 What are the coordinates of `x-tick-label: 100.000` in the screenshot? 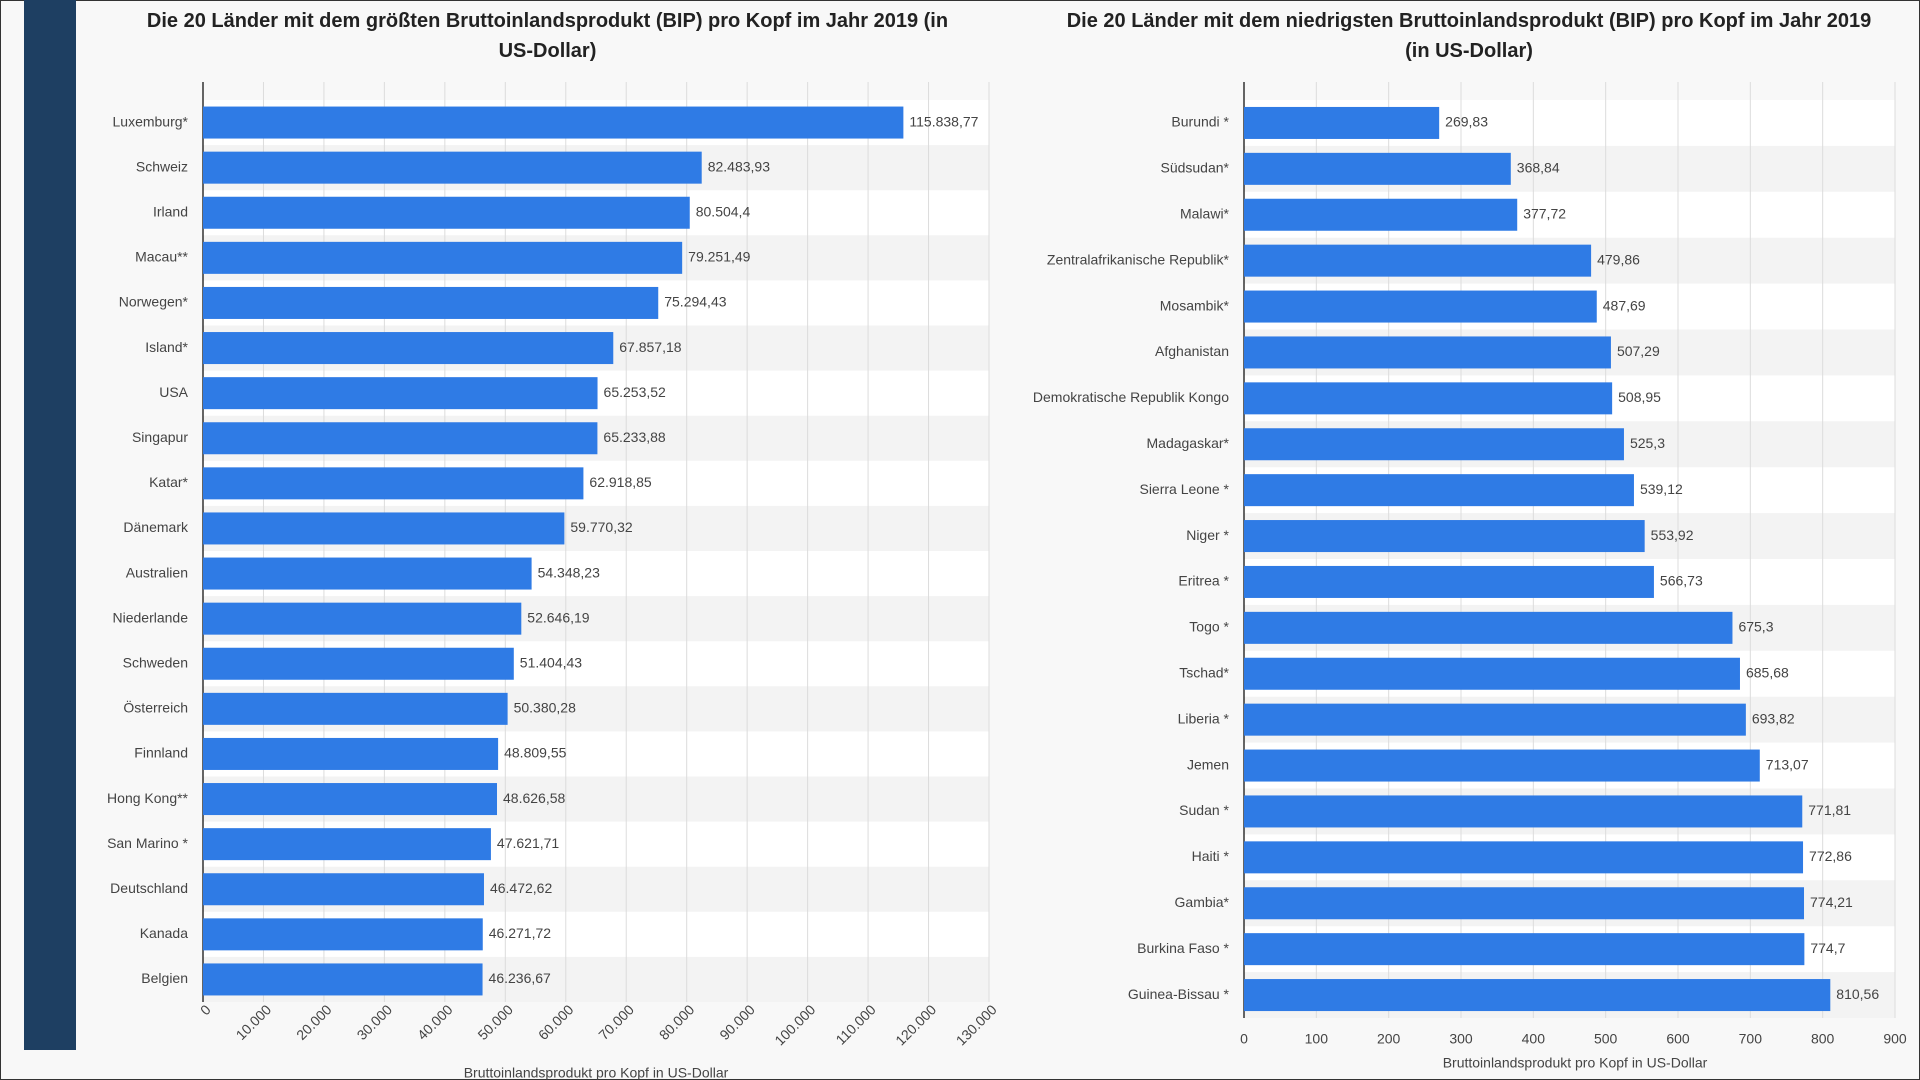 It's located at (794, 1024).